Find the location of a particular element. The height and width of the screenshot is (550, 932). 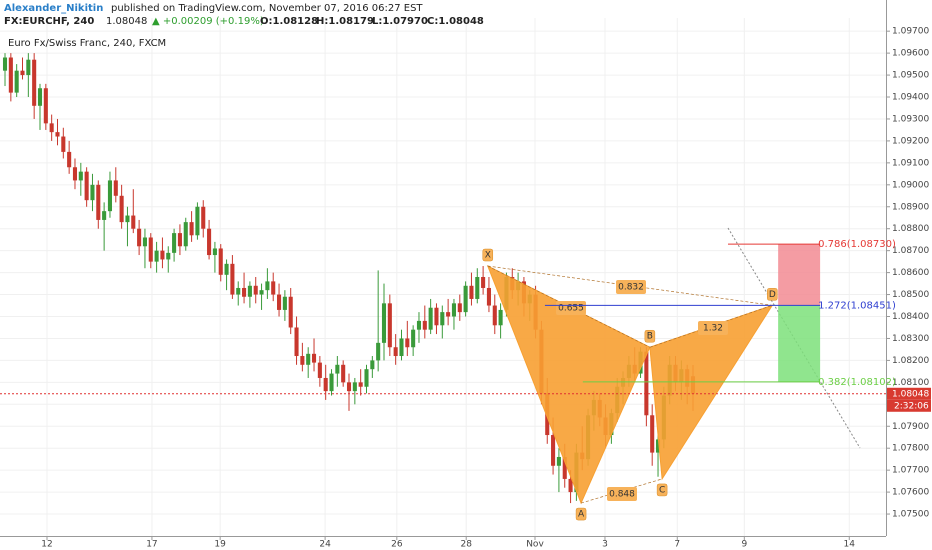

x-tick-label: 19 is located at coordinates (220, 545).